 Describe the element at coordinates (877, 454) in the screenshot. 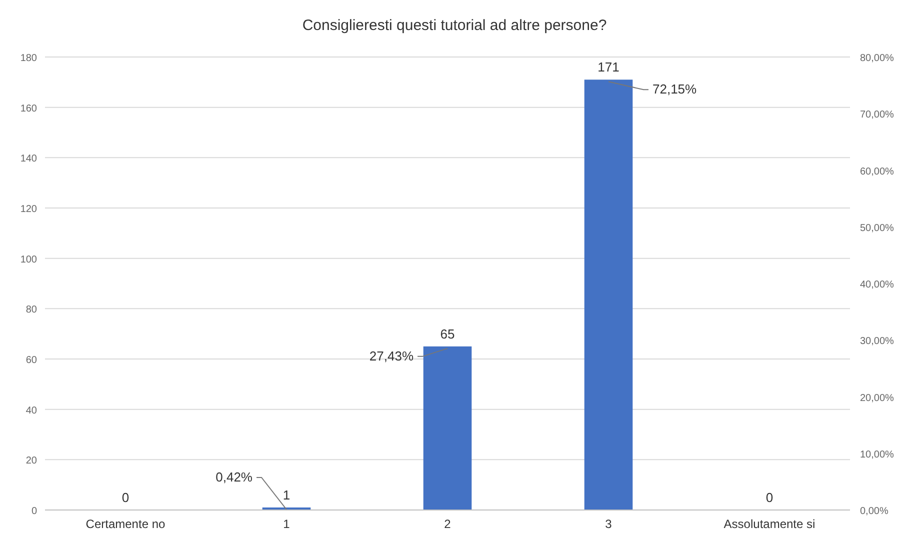

I see `y2-tick-label: 10,00%` at that location.